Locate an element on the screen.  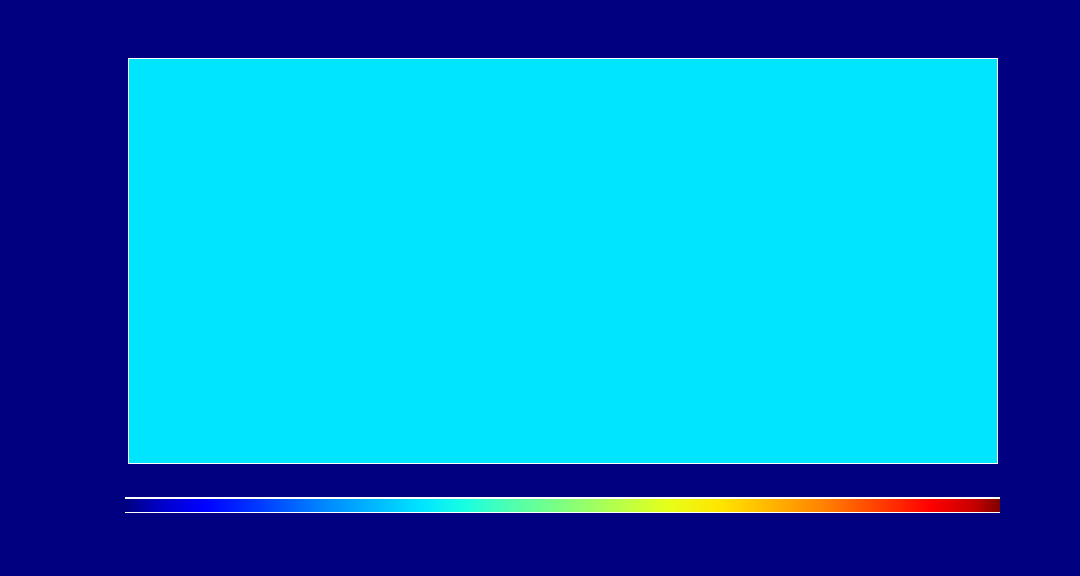
colorbar-gradient is located at coordinates (562, 505).